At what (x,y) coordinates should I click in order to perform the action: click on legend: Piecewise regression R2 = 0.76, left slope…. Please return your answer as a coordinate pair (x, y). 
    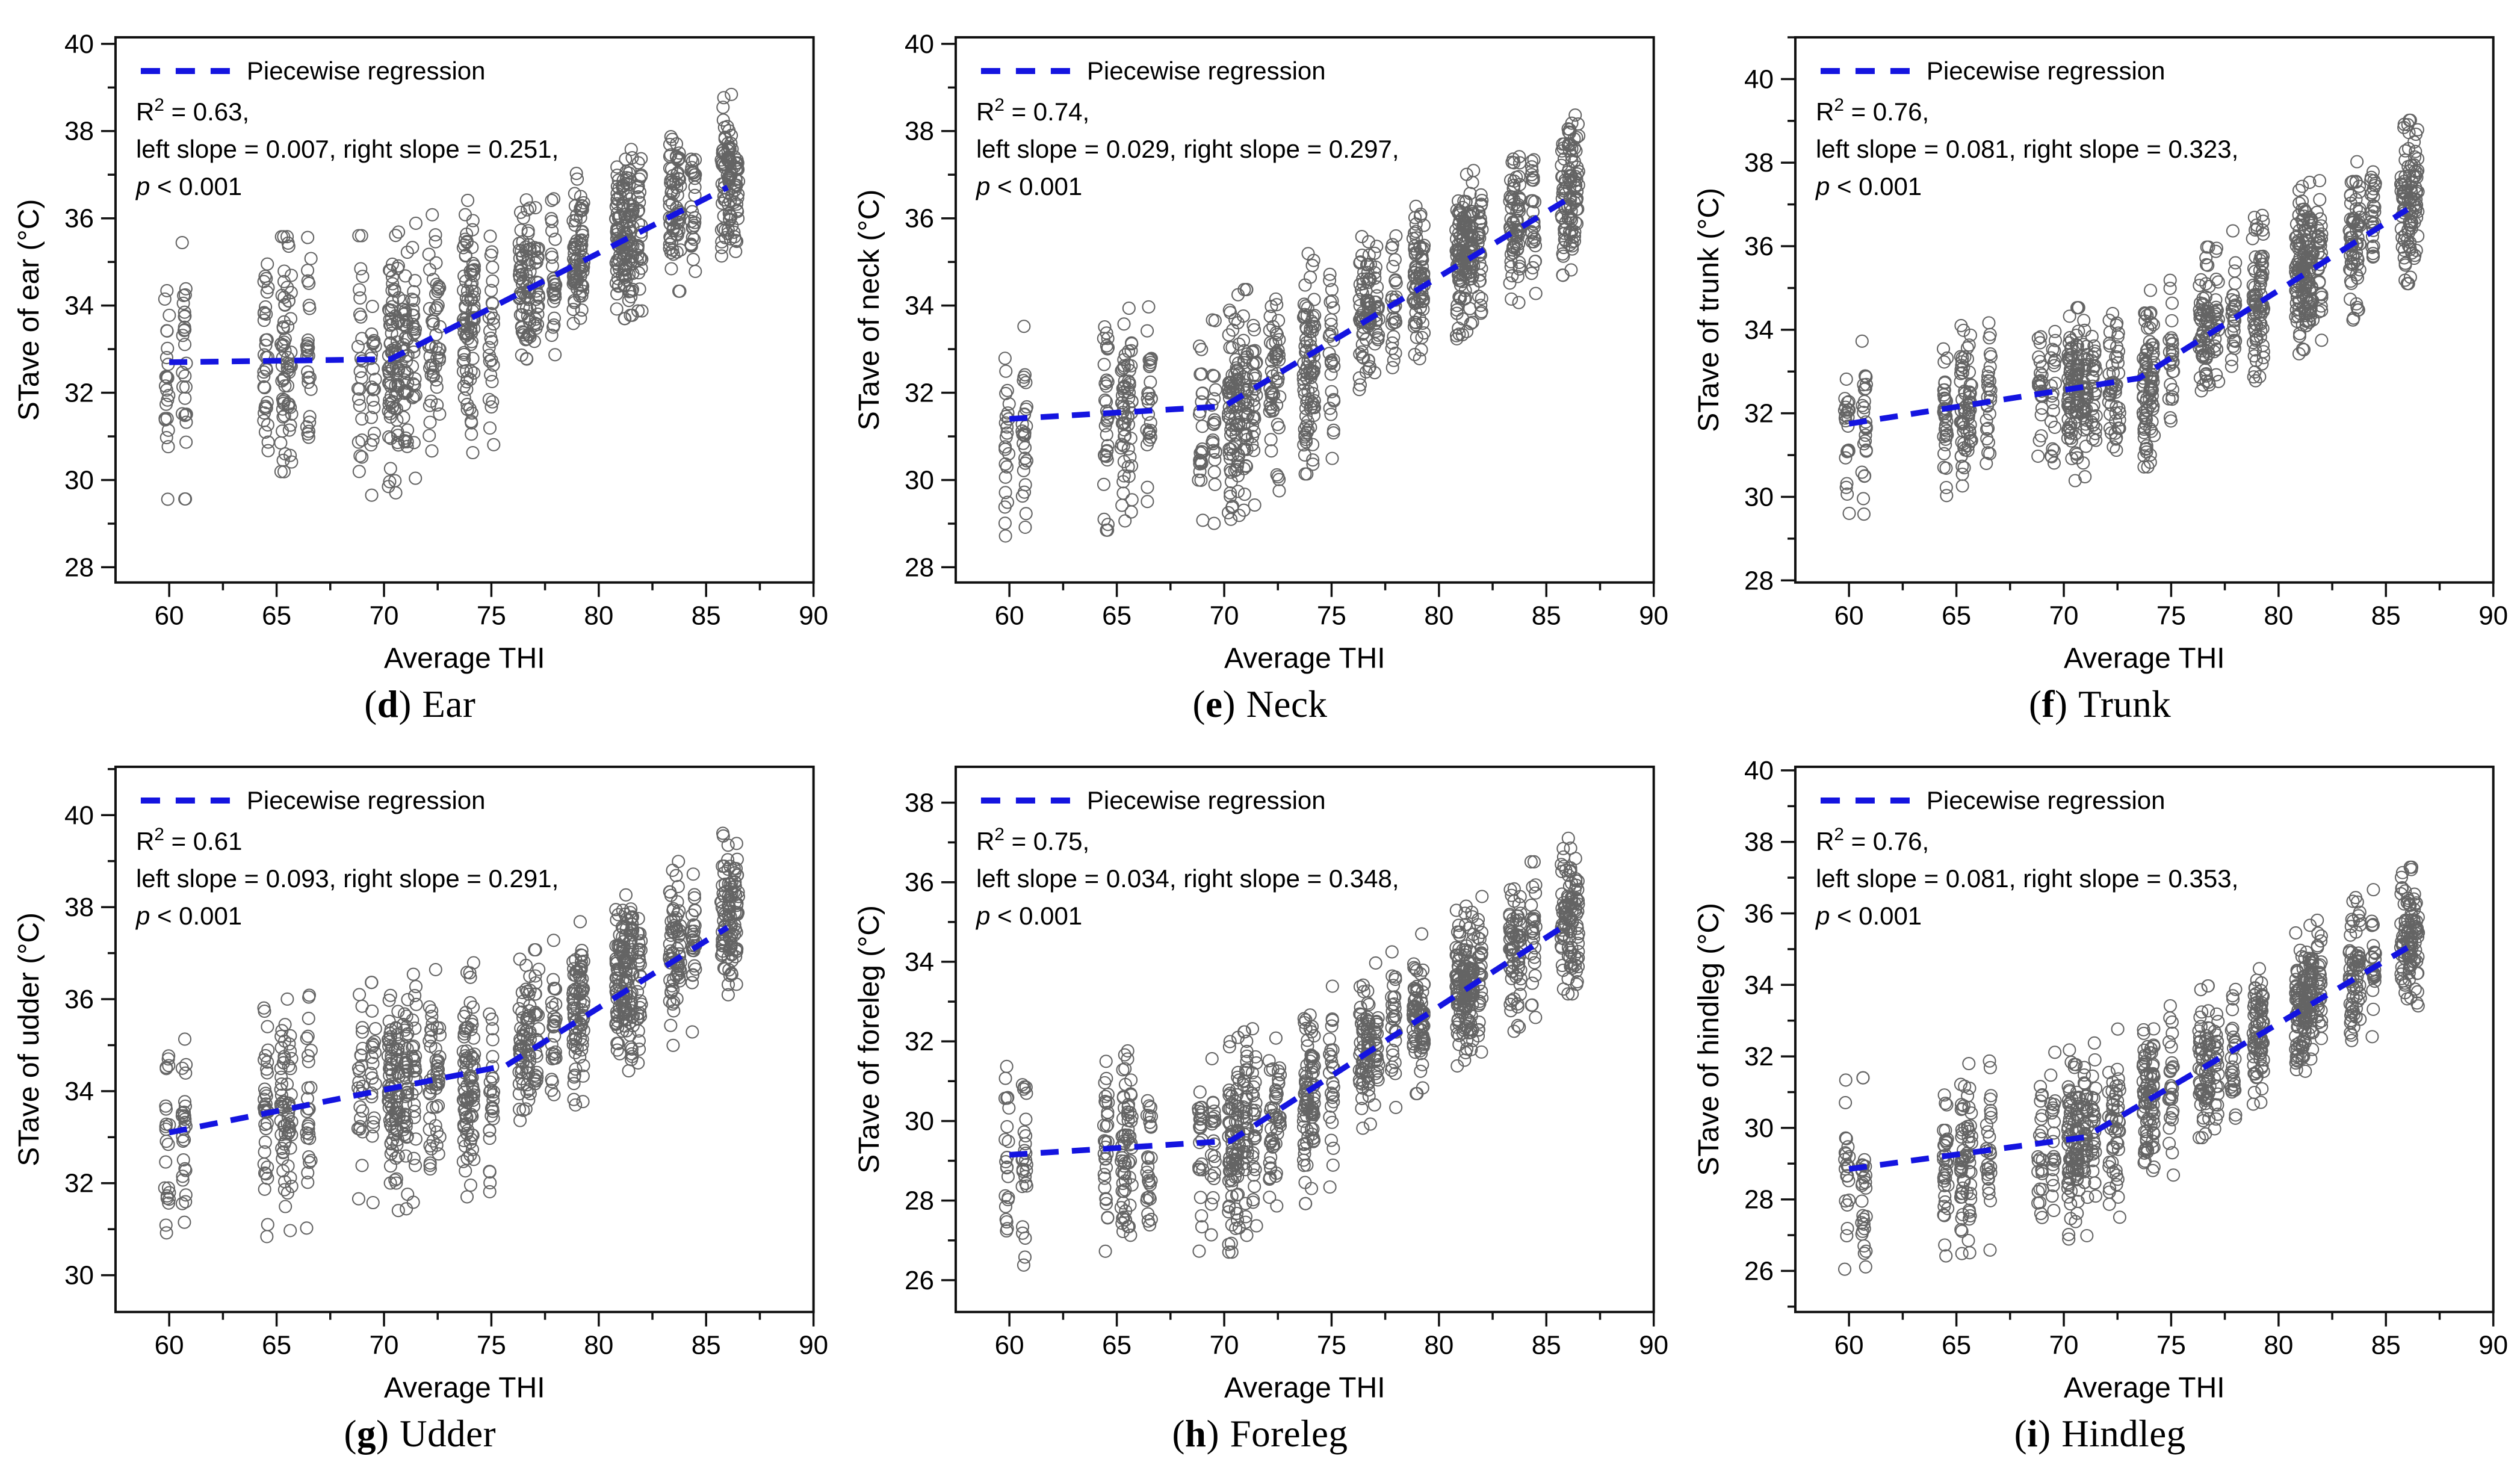
    Looking at the image, I should click on (2026, 129).